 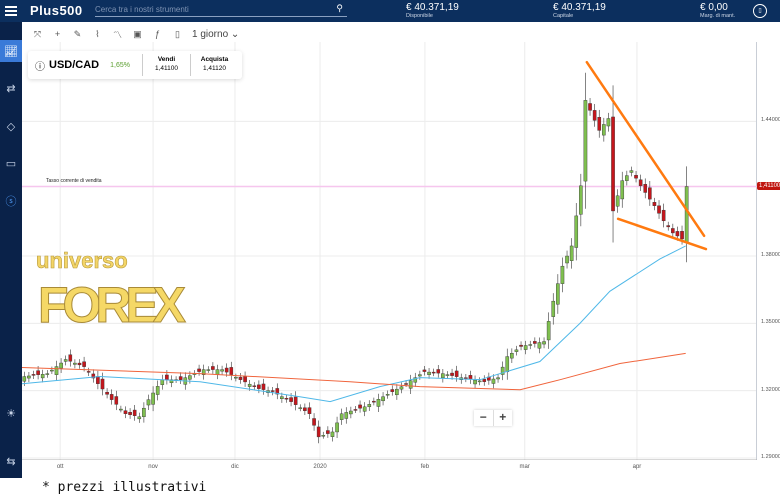 What do you see at coordinates (117, 34) in the screenshot?
I see `line-chart-icon: 〽` at bounding box center [117, 34].